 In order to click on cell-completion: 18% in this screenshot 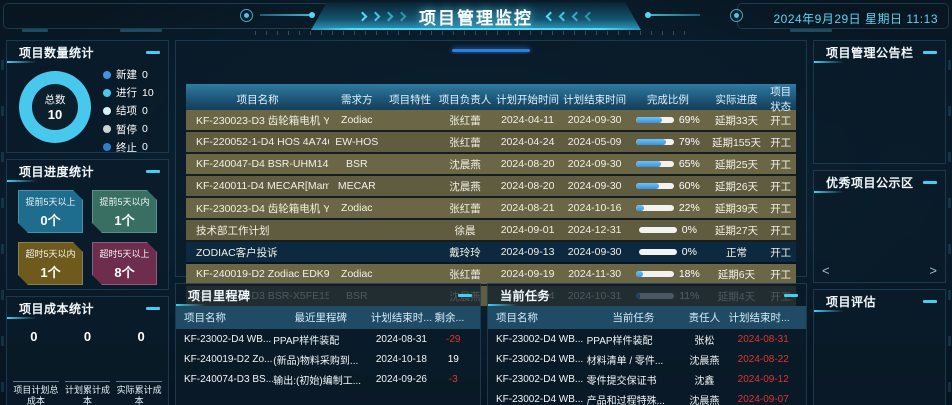, I will do `click(667, 274)`.